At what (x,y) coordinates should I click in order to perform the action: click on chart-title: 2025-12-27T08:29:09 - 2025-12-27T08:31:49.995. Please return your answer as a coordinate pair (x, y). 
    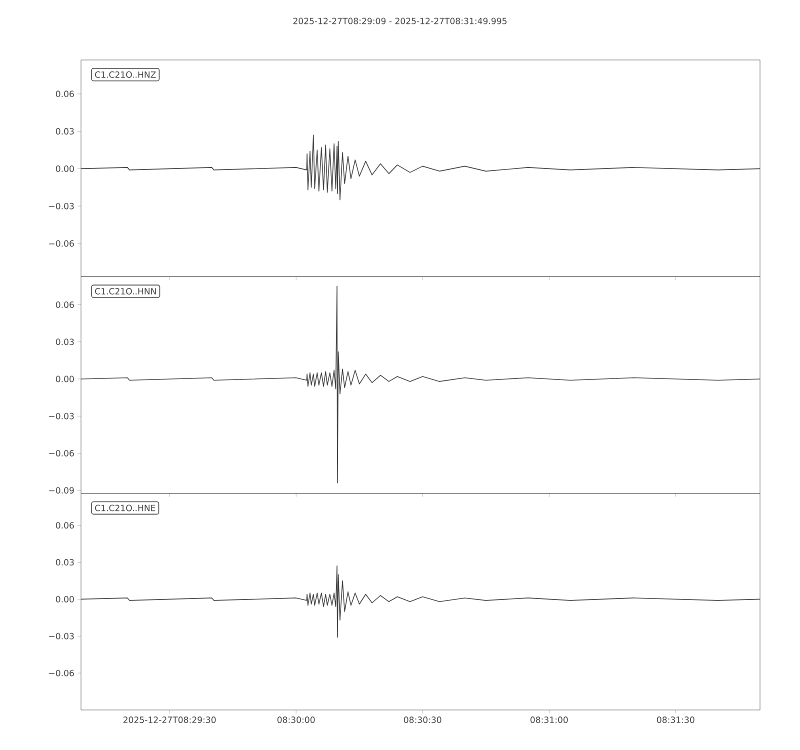
    Looking at the image, I should click on (400, 21).